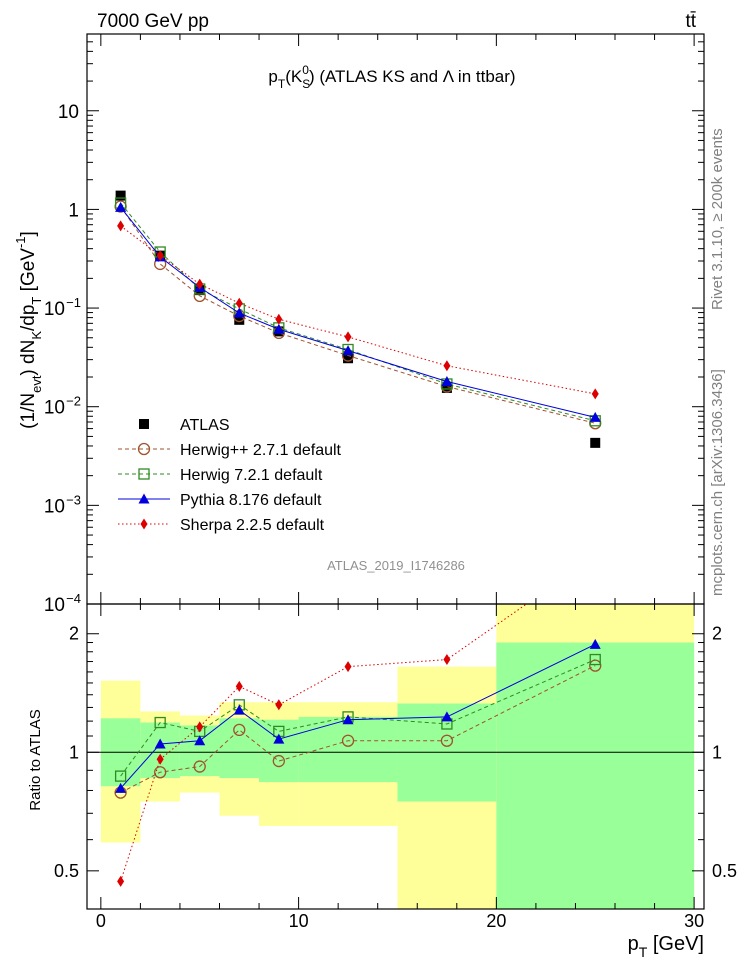 The height and width of the screenshot is (972, 746). What do you see at coordinates (261, 450) in the screenshot?
I see `legend-label: Herwig++ 2.7.1 default` at bounding box center [261, 450].